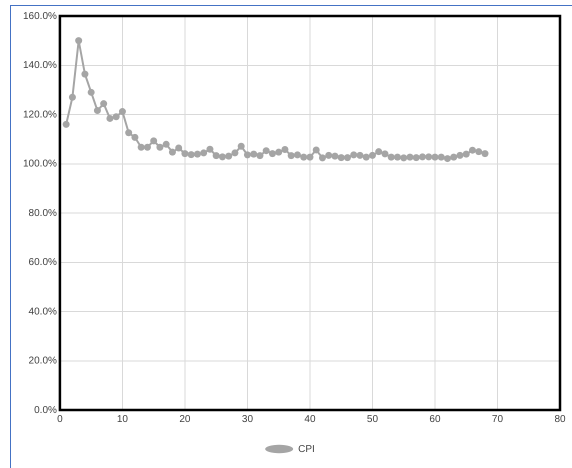 The height and width of the screenshot is (468, 572). What do you see at coordinates (40, 114) in the screenshot?
I see `y-tick-label: 120.0%` at bounding box center [40, 114].